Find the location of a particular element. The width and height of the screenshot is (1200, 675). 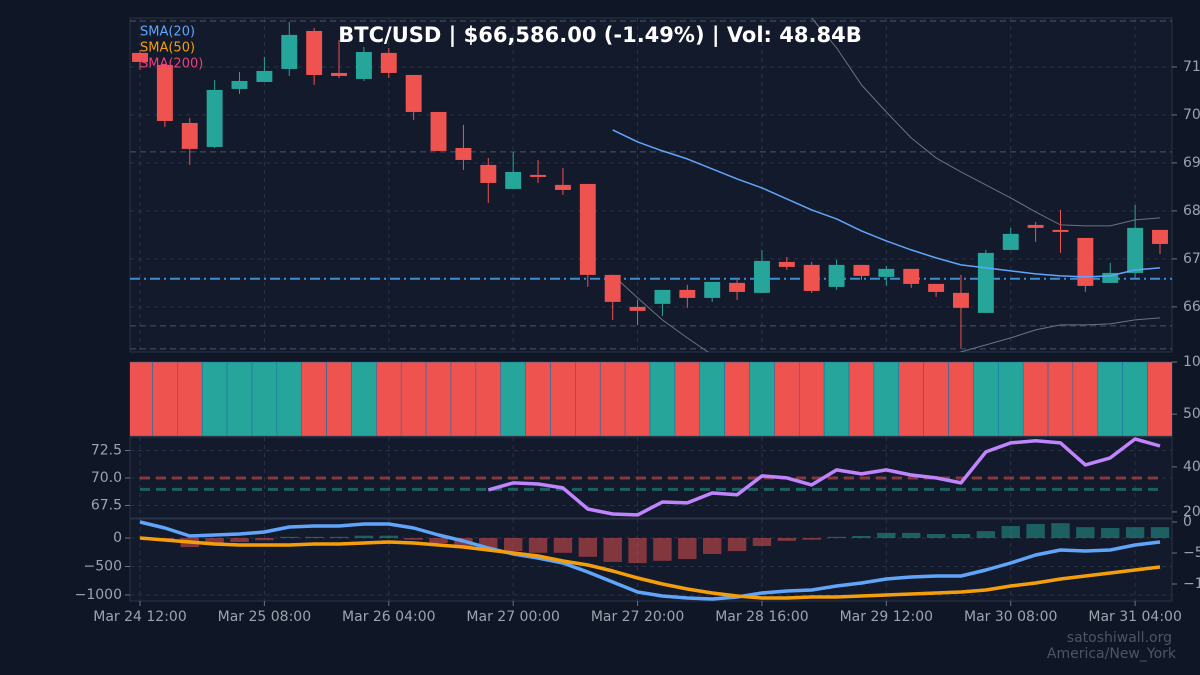

legend-entry: SMA(200) is located at coordinates (171, 64).